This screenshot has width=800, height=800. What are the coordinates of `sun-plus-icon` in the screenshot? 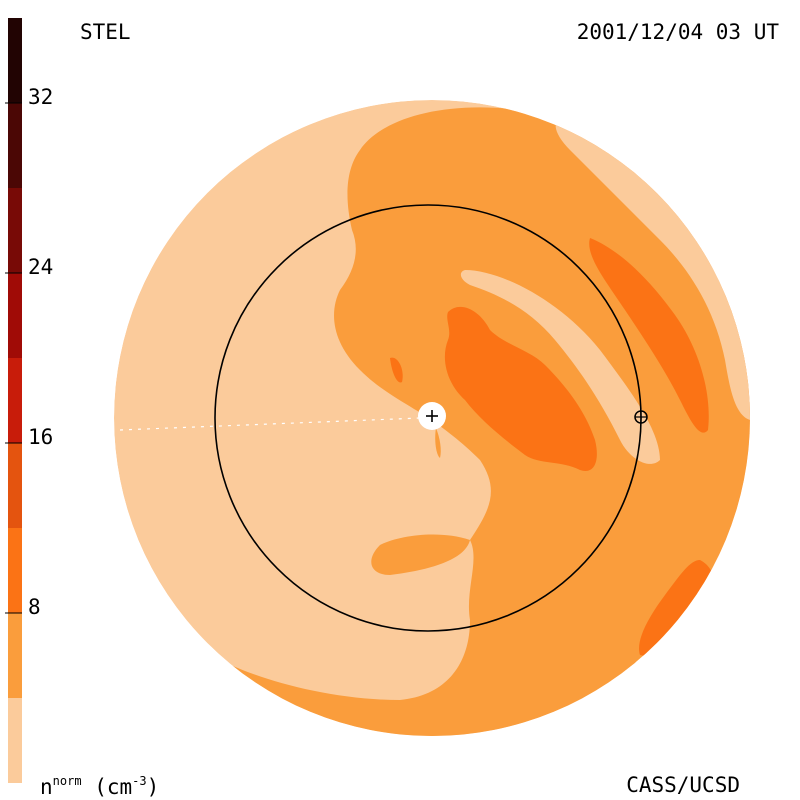 It's located at (432, 416).